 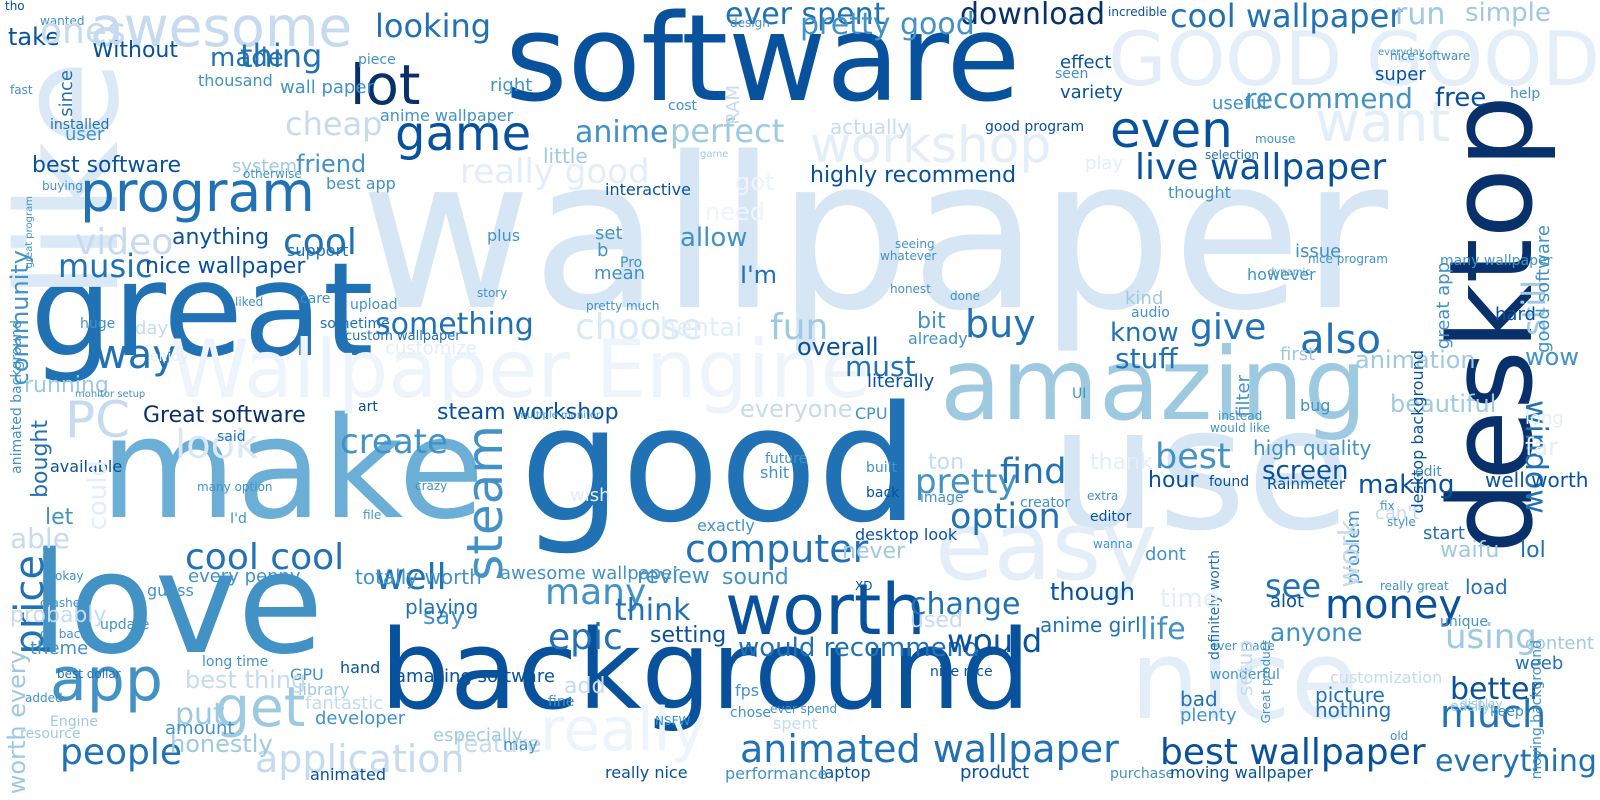 What do you see at coordinates (511, 85) in the screenshot?
I see `word-right: right` at bounding box center [511, 85].